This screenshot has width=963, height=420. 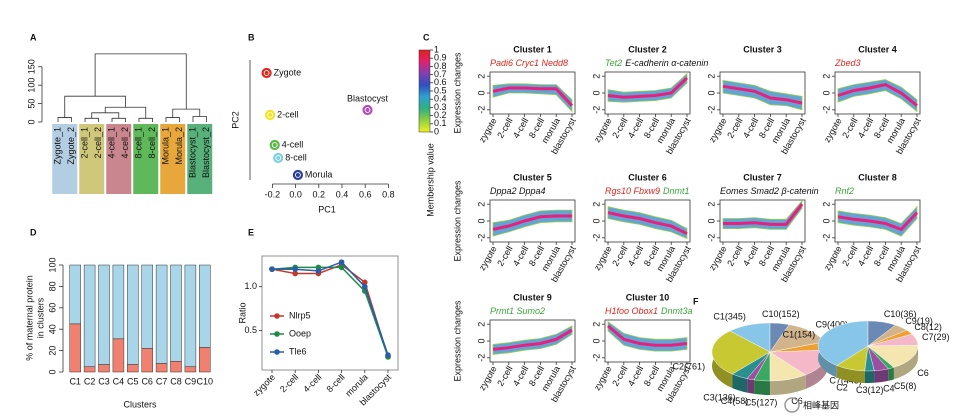 I want to click on gene-labels: Tet2 E-cadherin α-catenin, so click(x=656, y=63).